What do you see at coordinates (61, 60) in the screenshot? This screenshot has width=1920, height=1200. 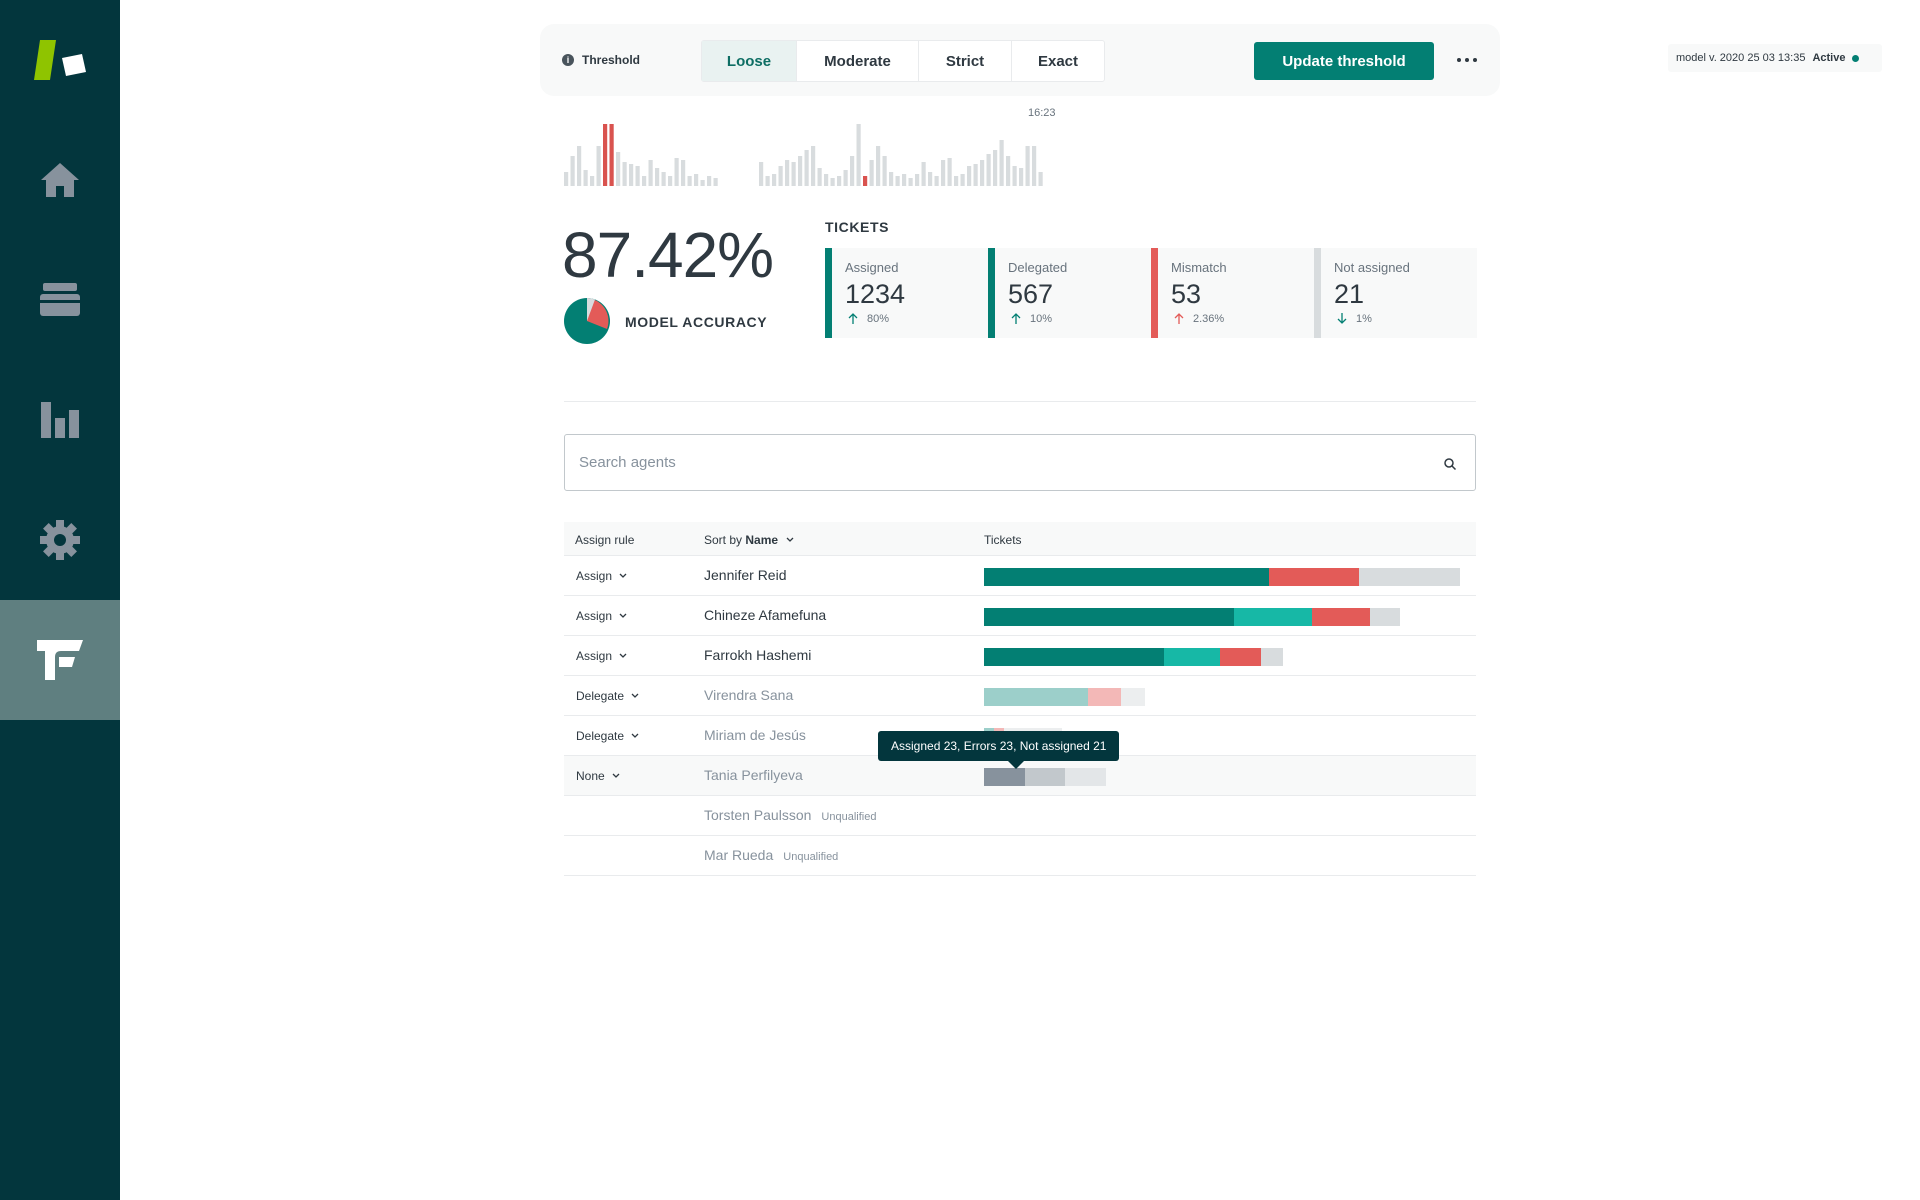 I see `zendesk-logo` at bounding box center [61, 60].